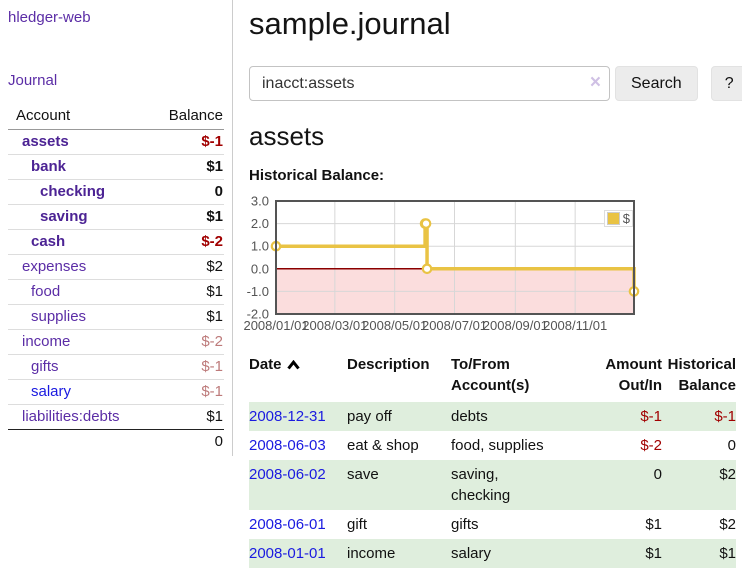 The width and height of the screenshot is (742, 582). I want to click on register-row: 2008-06-03 eat & shop food, supplies $-2 0, so click(492, 445).